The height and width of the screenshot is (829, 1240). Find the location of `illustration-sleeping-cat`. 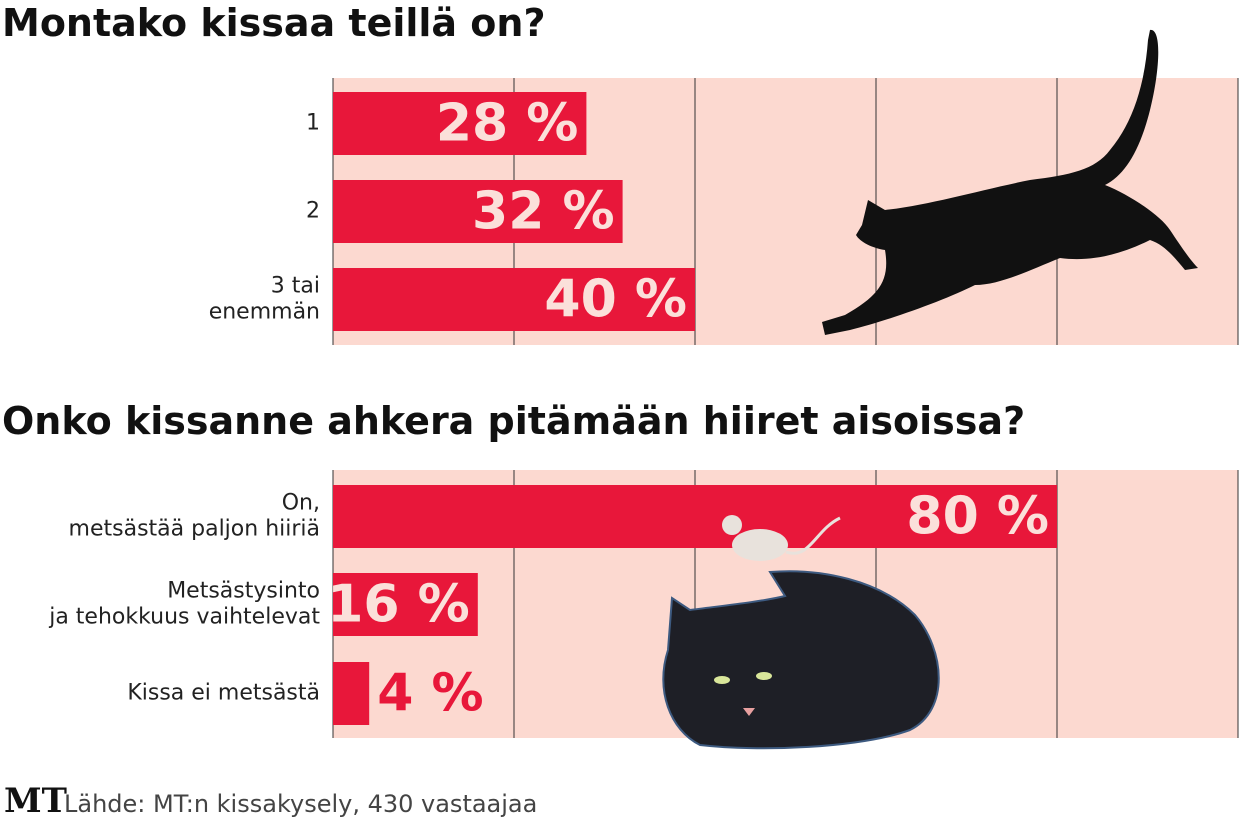

illustration-sleeping-cat is located at coordinates (801, 632).